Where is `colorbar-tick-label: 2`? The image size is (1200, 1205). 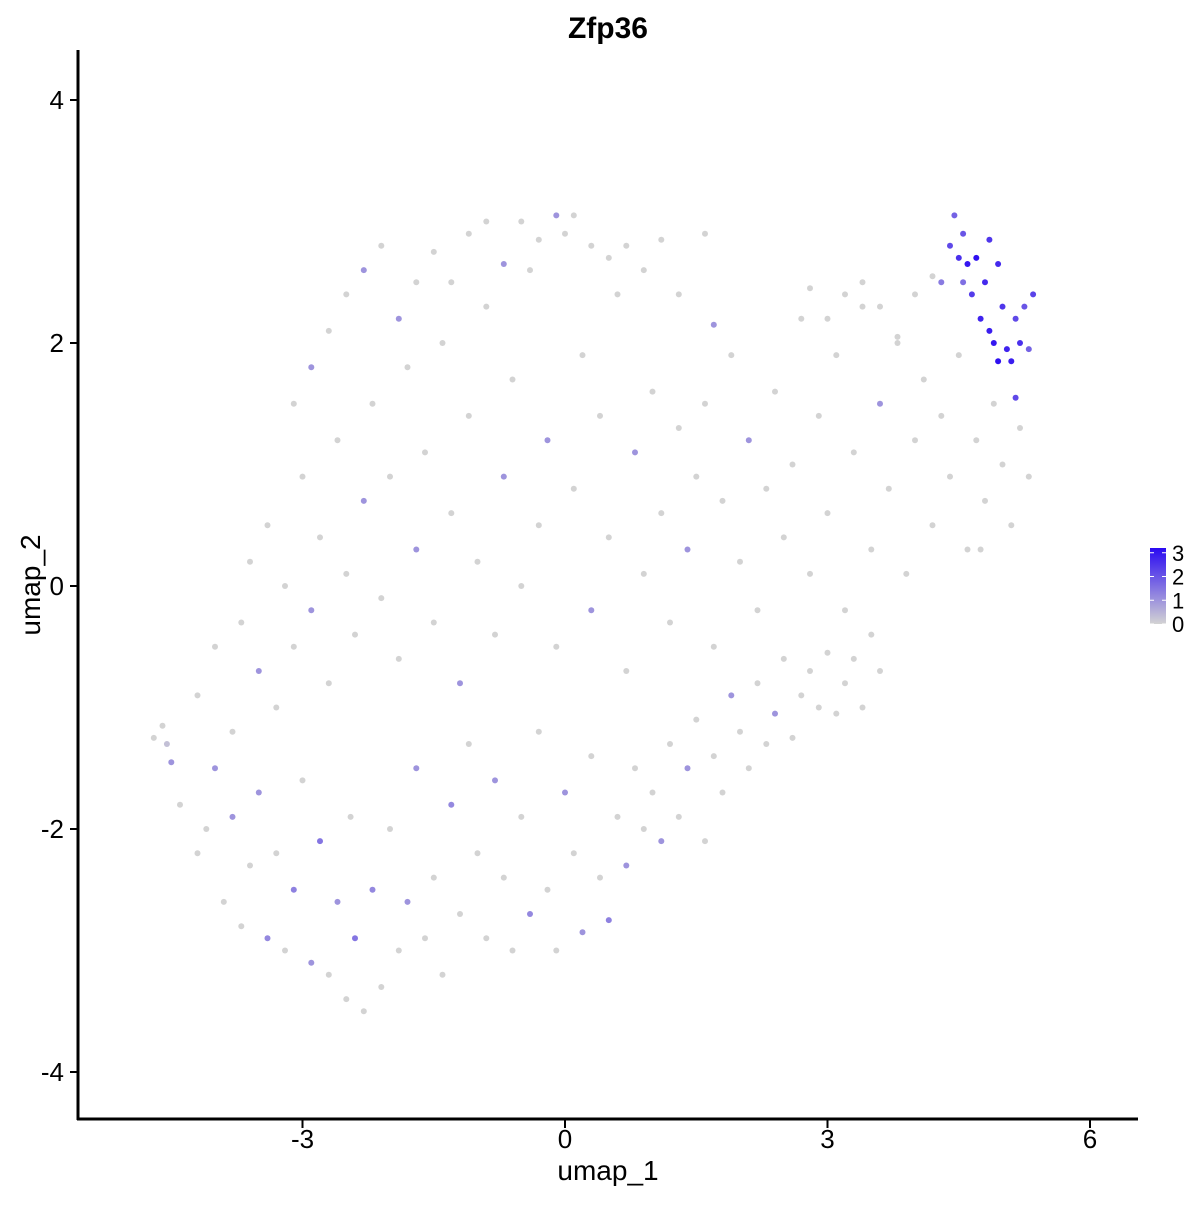
colorbar-tick-label: 2 is located at coordinates (1178, 577).